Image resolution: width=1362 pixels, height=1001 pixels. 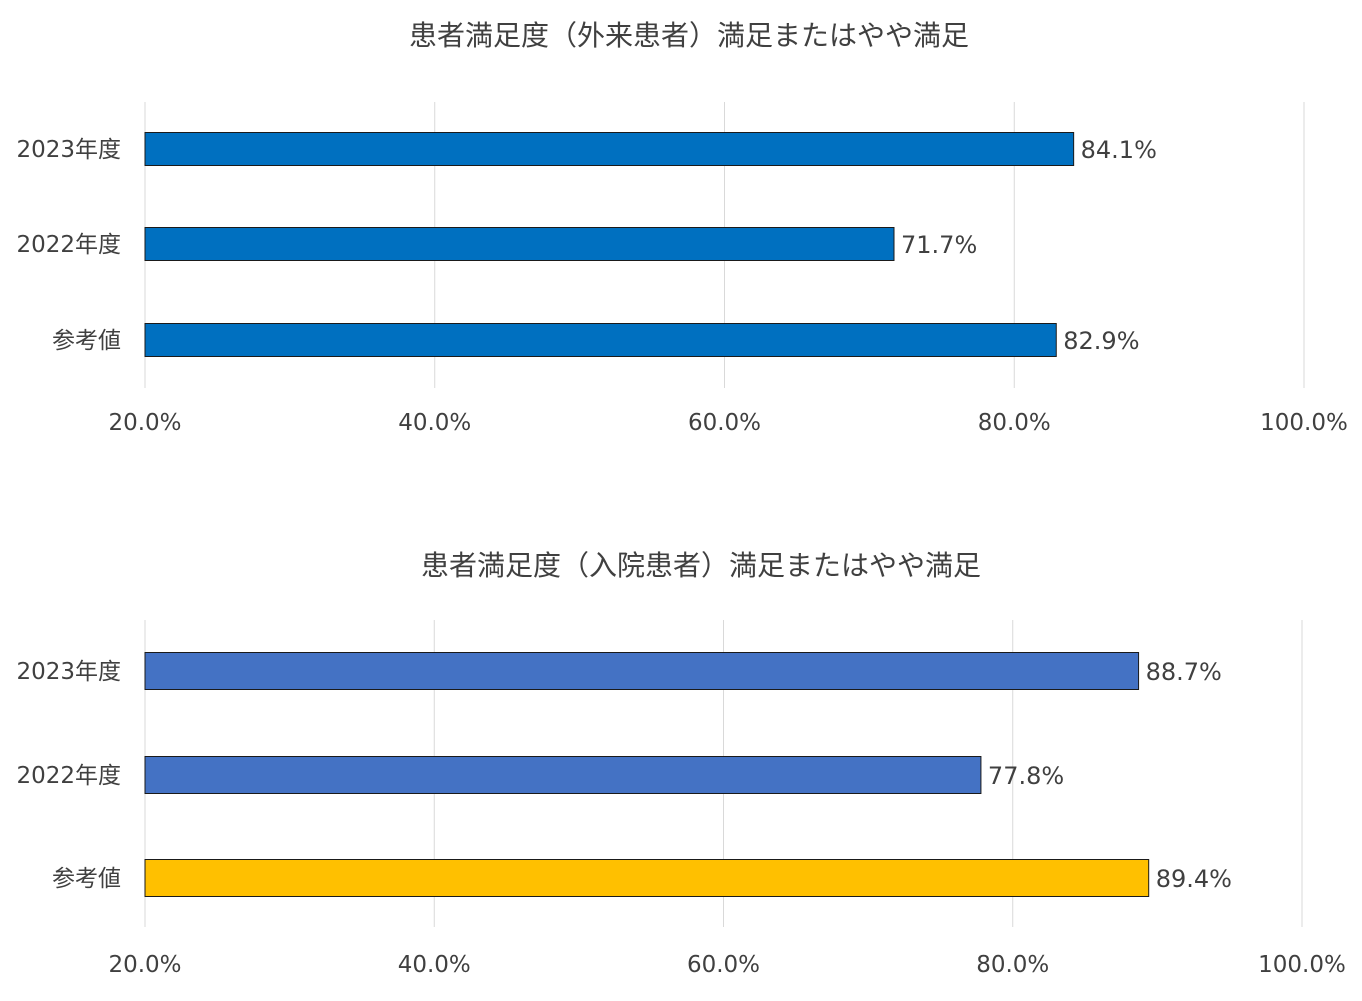 I want to click on chart-title: 患者満足度（外来患者）満足またはやや満足, so click(x=688, y=35).